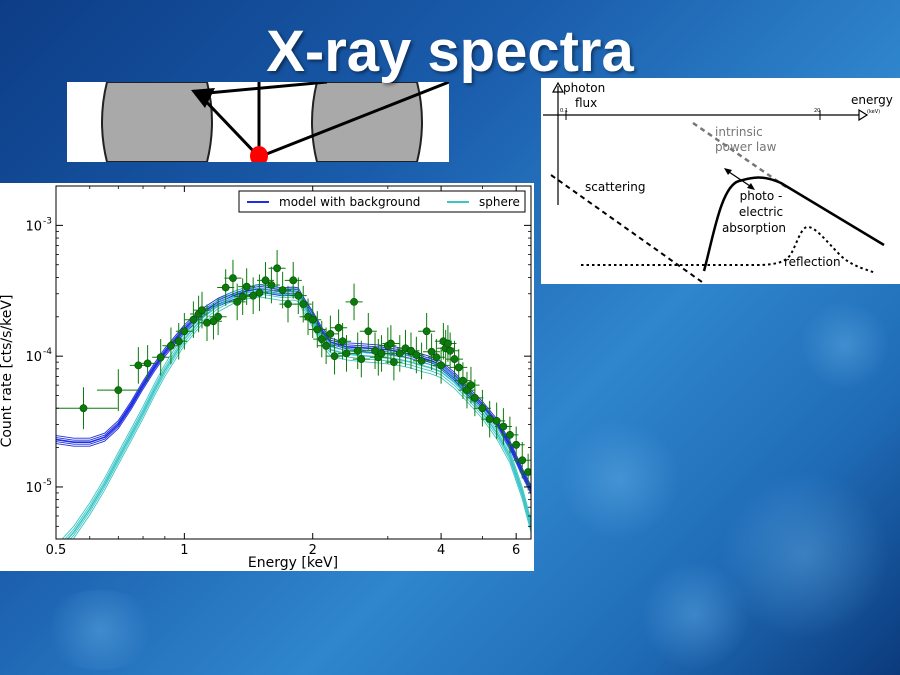  What do you see at coordinates (516, 550) in the screenshot?
I see `x-tick-label: 6` at bounding box center [516, 550].